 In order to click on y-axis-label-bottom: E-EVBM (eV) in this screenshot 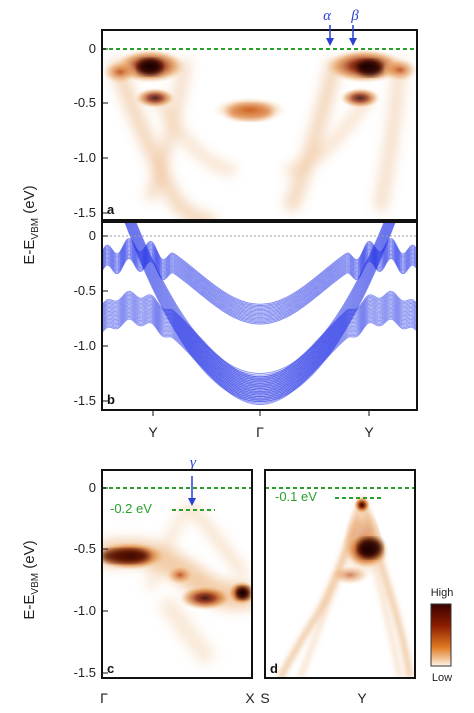, I will do `click(31, 579)`.